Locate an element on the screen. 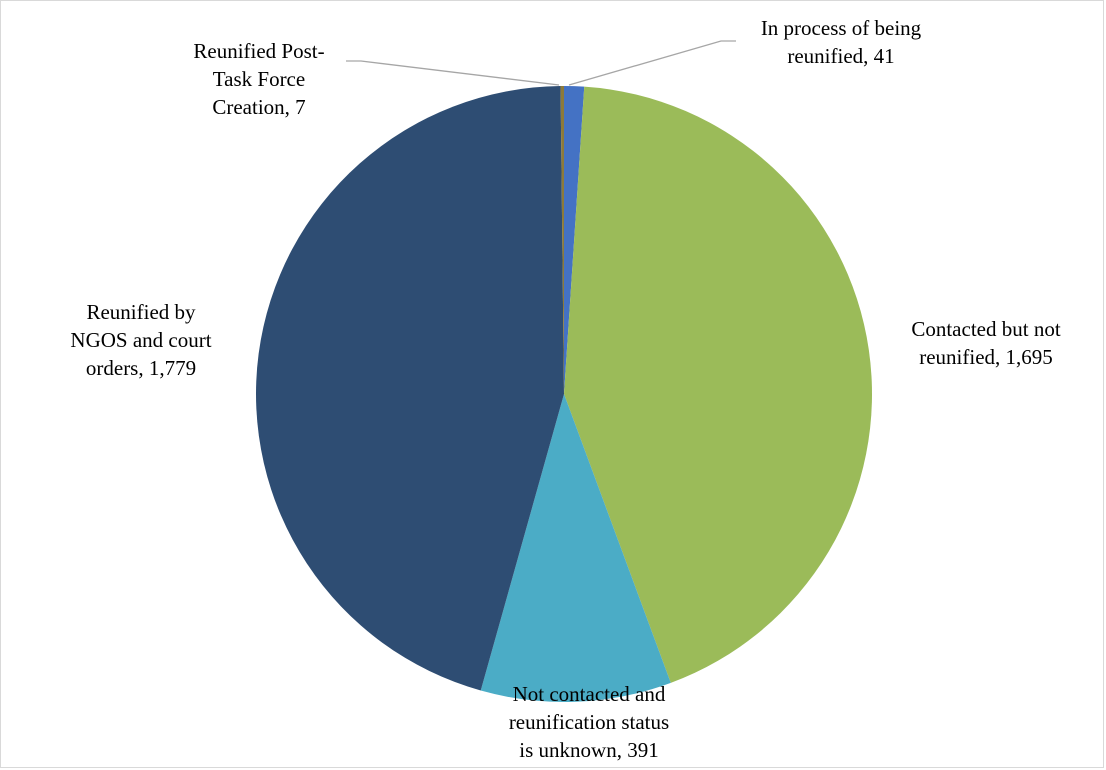  data-label-line: Reunified Post- is located at coordinates (258, 51).